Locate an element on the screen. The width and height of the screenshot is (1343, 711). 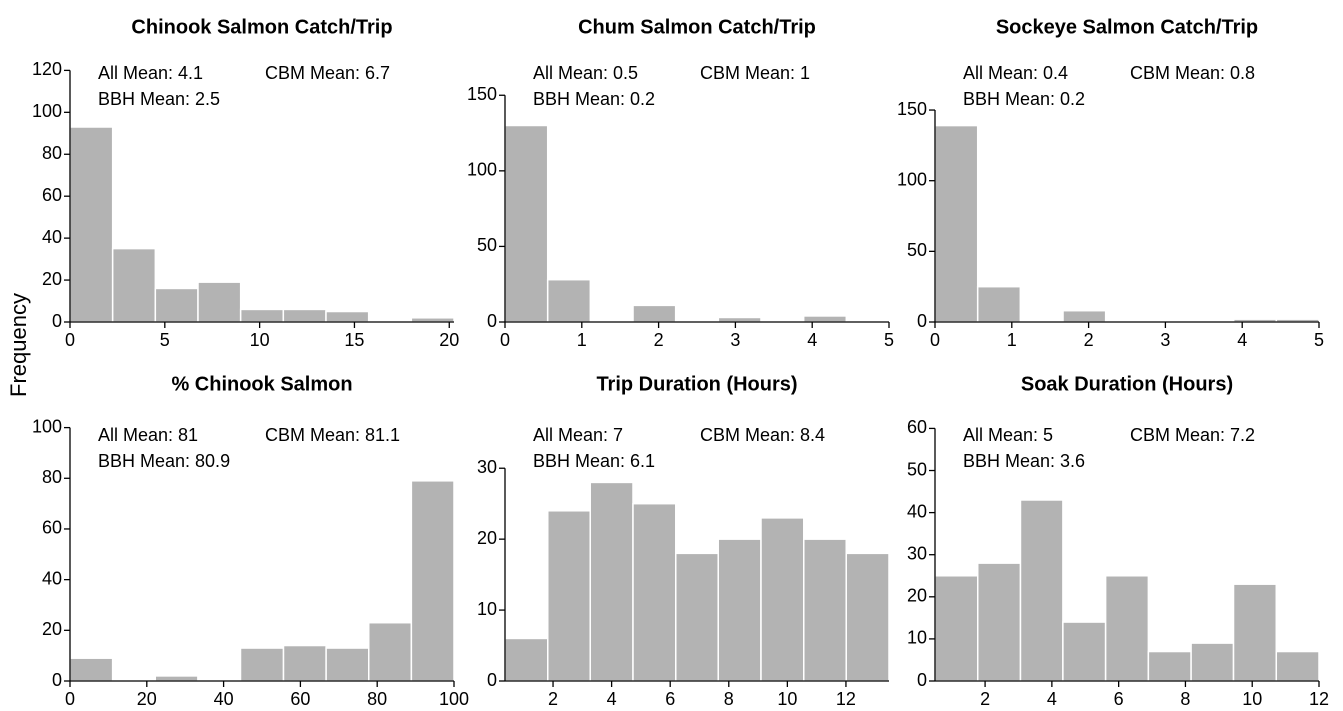
chart-title: Trip Duration (Hours) is located at coordinates (696, 384).